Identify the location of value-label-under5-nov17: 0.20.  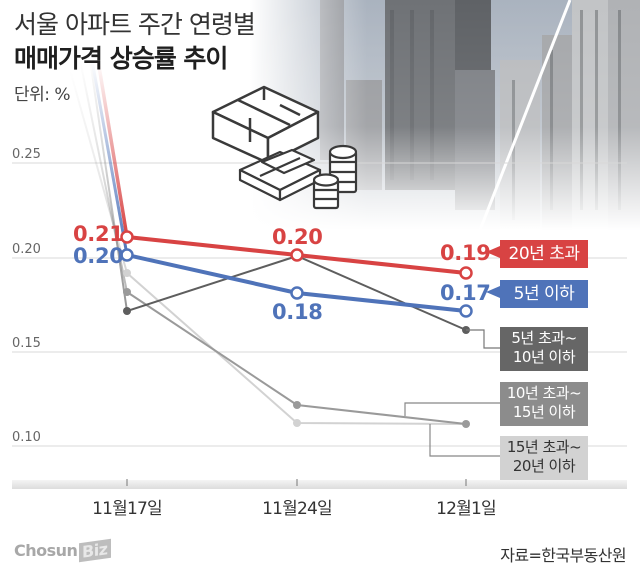
(98, 256).